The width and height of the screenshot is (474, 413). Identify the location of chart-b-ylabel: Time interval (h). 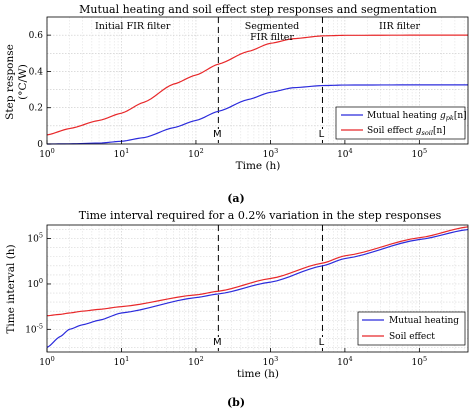
(11, 288).